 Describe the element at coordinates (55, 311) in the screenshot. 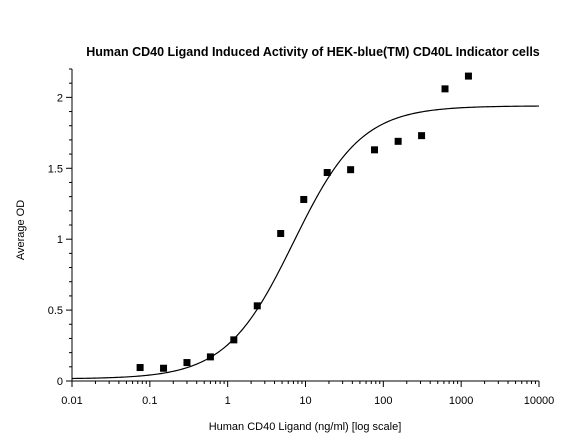

I see `y-tick-label: 0.5` at that location.